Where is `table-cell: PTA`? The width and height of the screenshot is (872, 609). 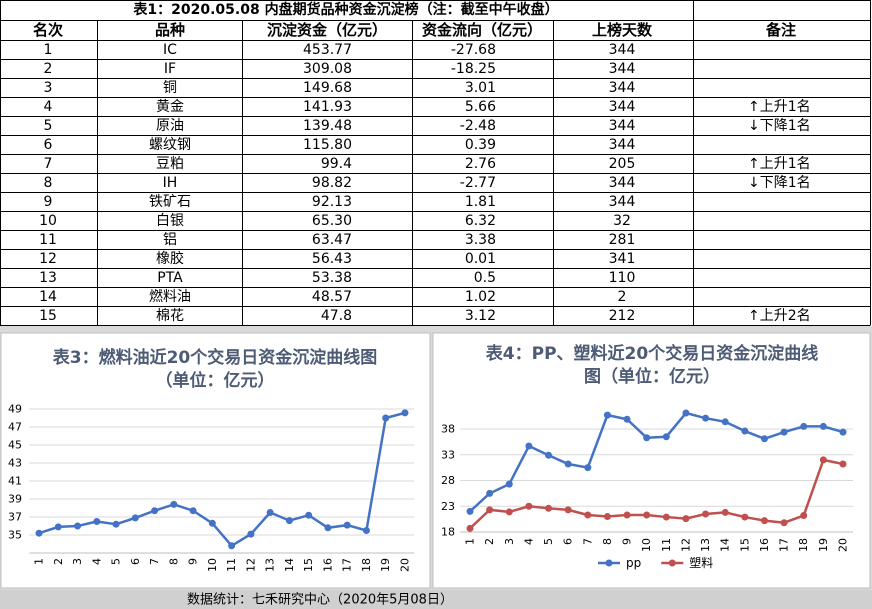 table-cell: PTA is located at coordinates (170, 278).